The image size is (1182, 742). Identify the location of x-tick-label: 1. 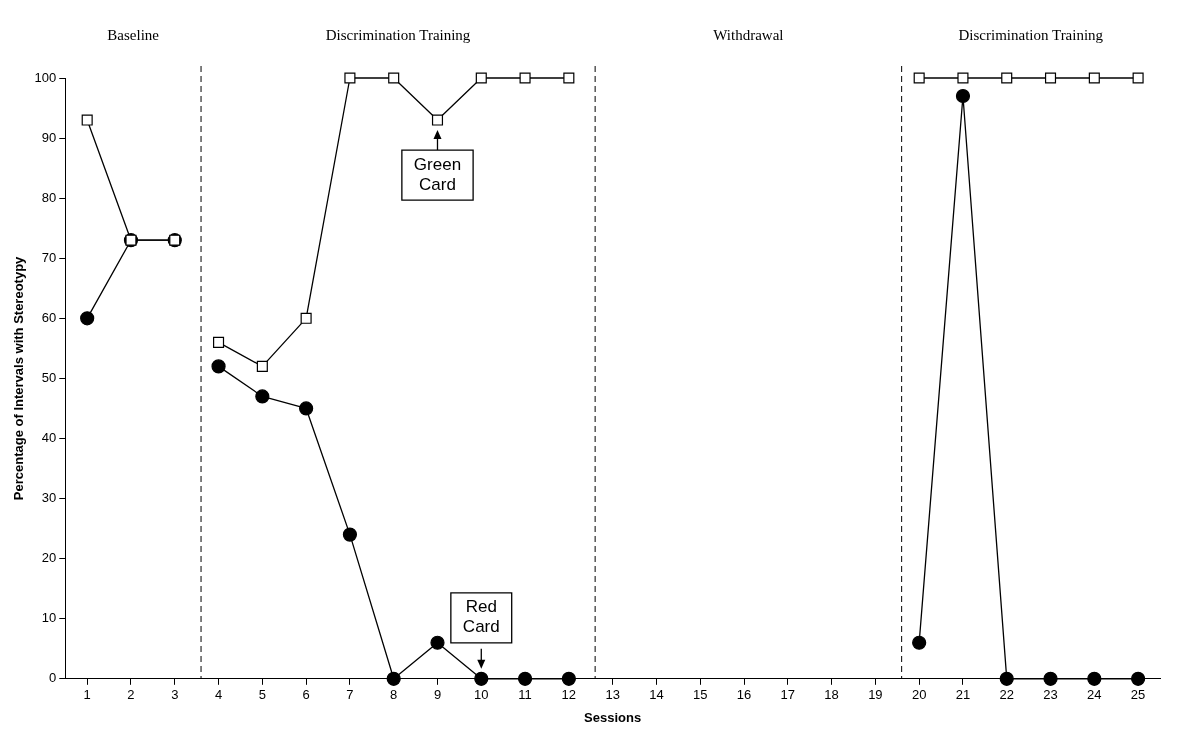
(87, 695).